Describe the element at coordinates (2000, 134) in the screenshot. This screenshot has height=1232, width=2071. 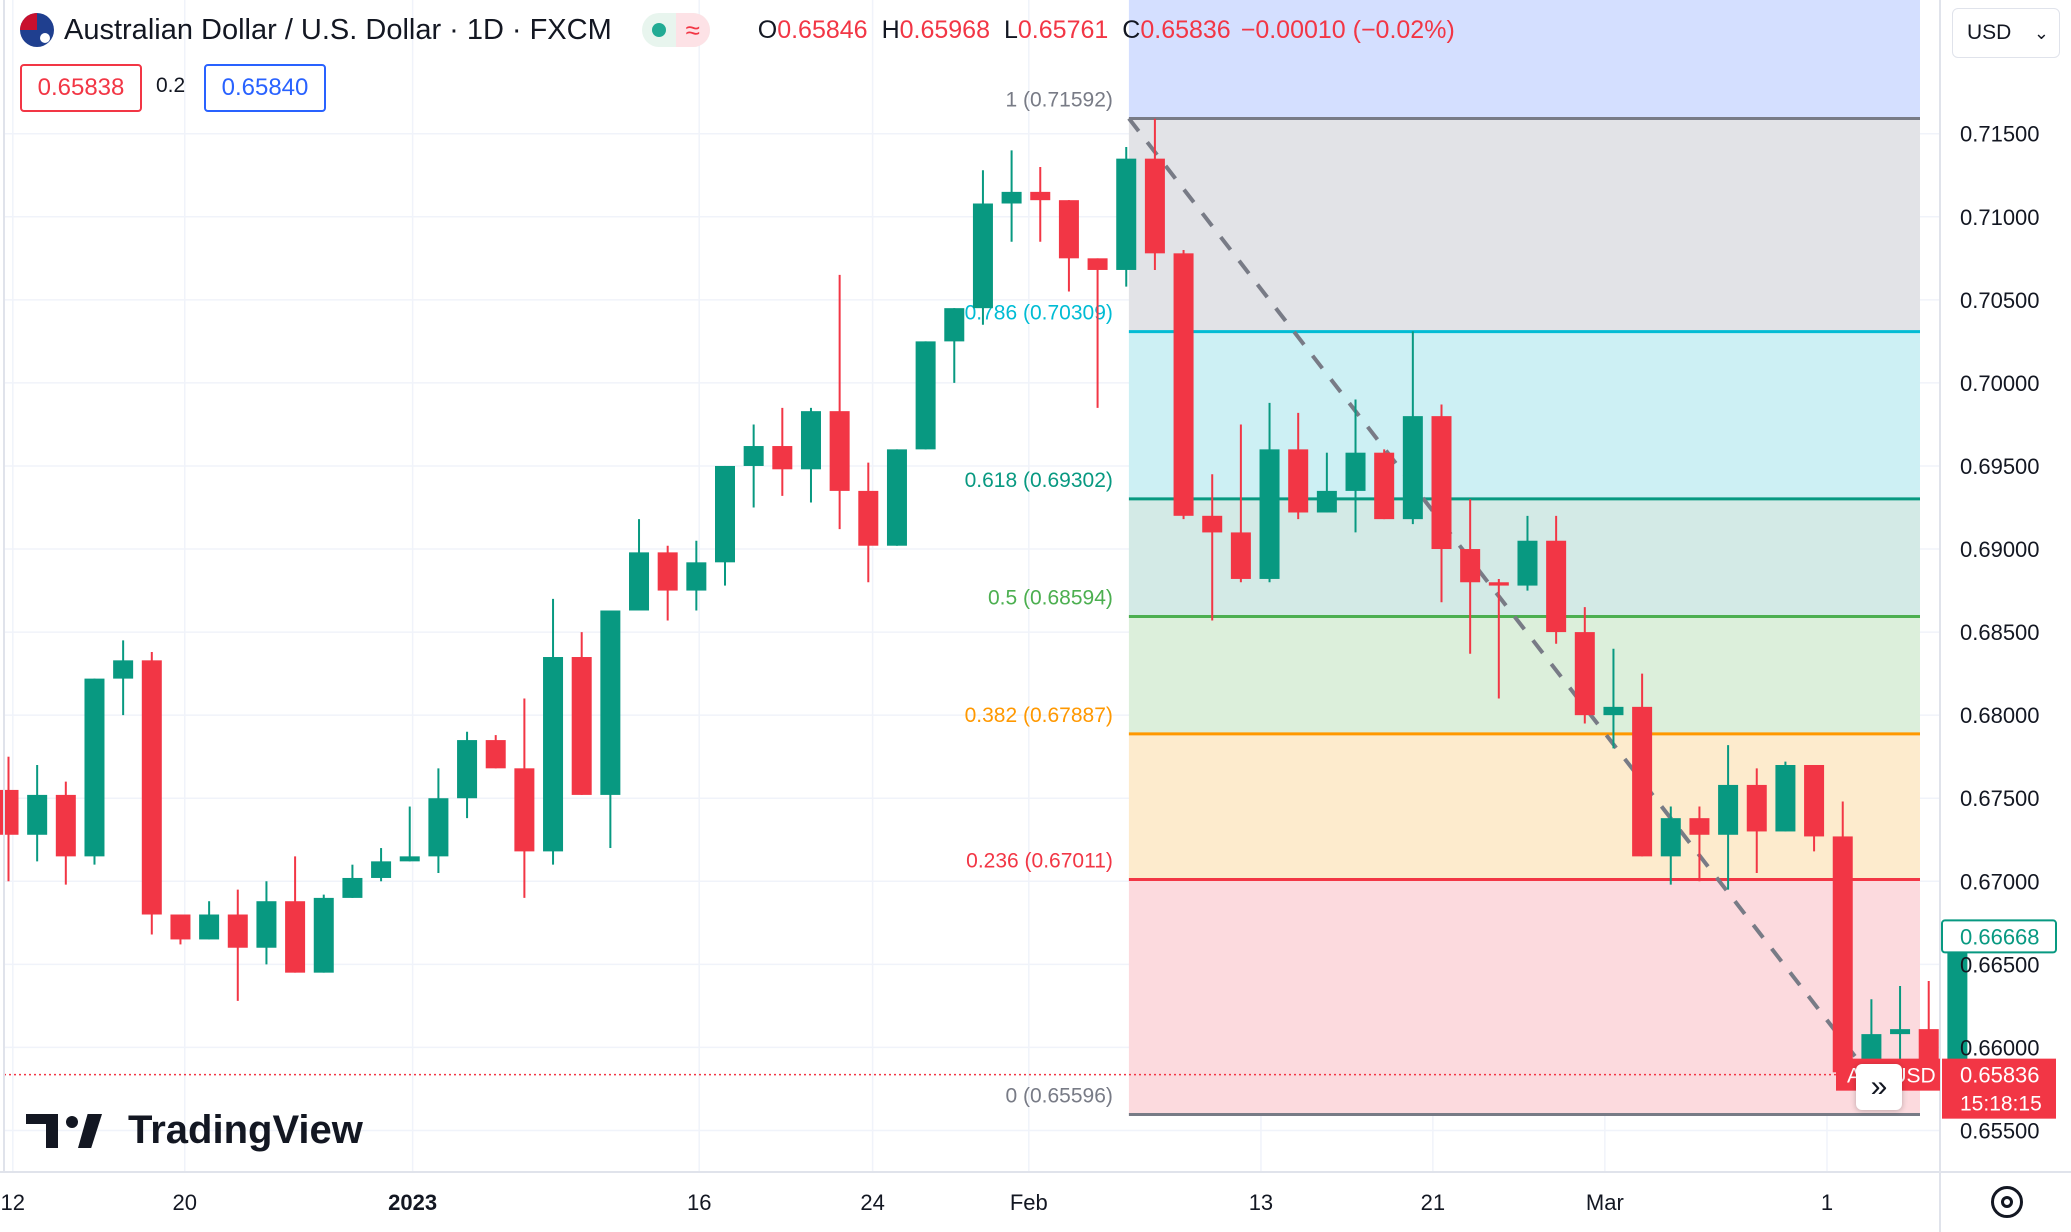
I see `price-tick-label: 0.71500` at that location.